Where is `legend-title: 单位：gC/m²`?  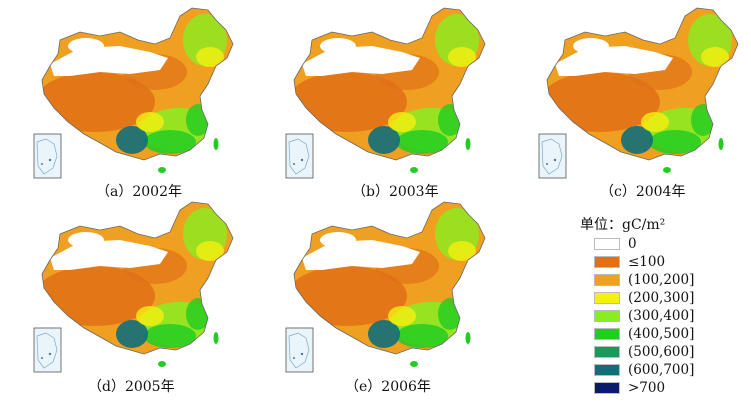 legend-title: 单位：gC/m² is located at coordinates (623, 225).